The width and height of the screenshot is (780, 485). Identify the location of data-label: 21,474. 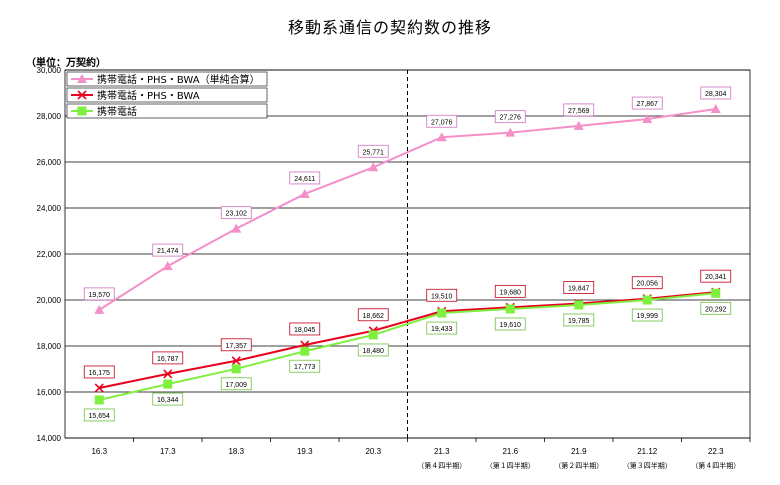
(168, 251).